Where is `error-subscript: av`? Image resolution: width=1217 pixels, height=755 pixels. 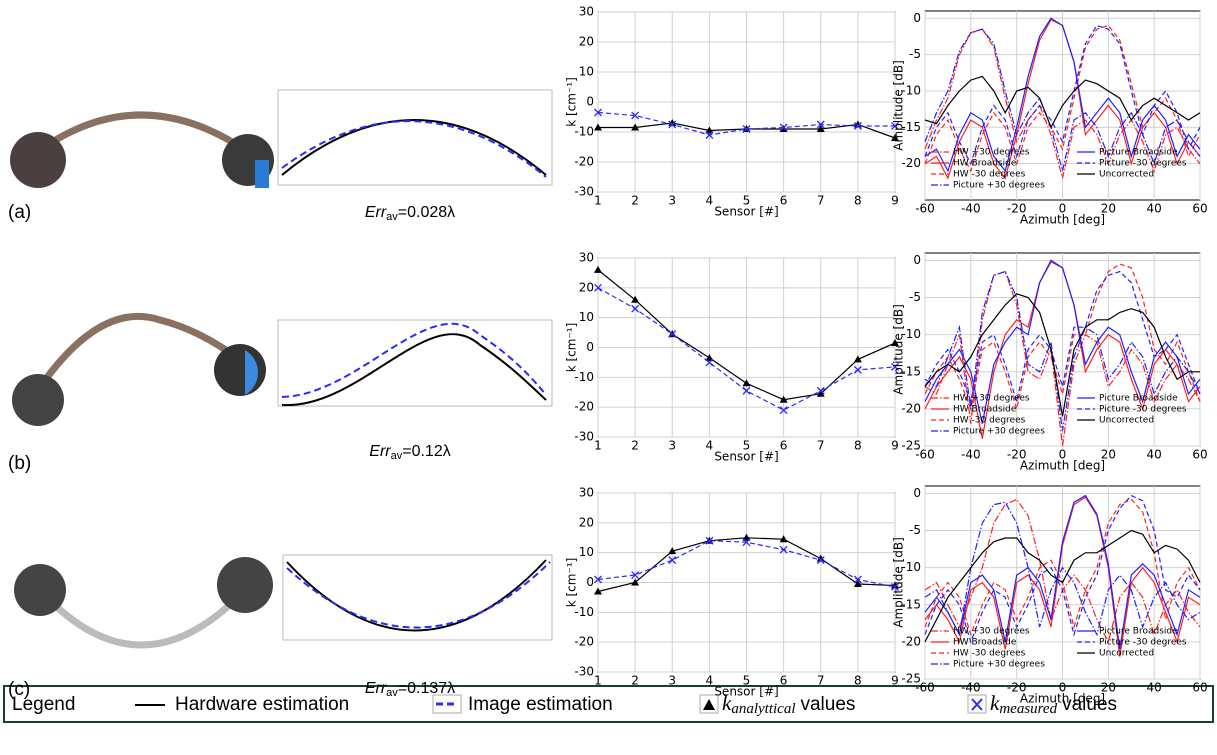 error-subscript: av is located at coordinates (392, 217).